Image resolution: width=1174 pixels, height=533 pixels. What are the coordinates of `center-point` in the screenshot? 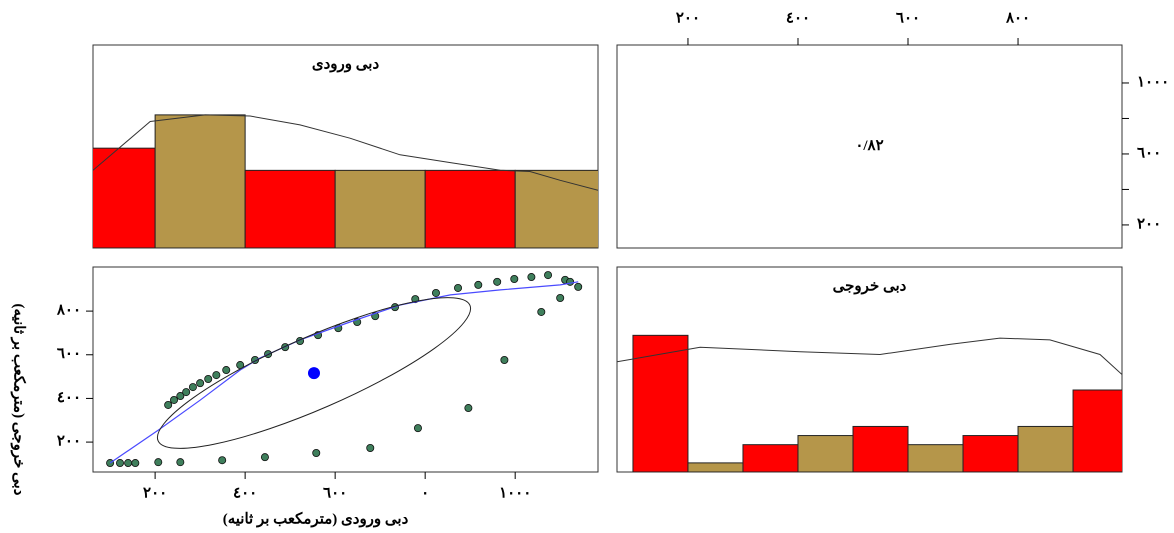 It's located at (313, 373).